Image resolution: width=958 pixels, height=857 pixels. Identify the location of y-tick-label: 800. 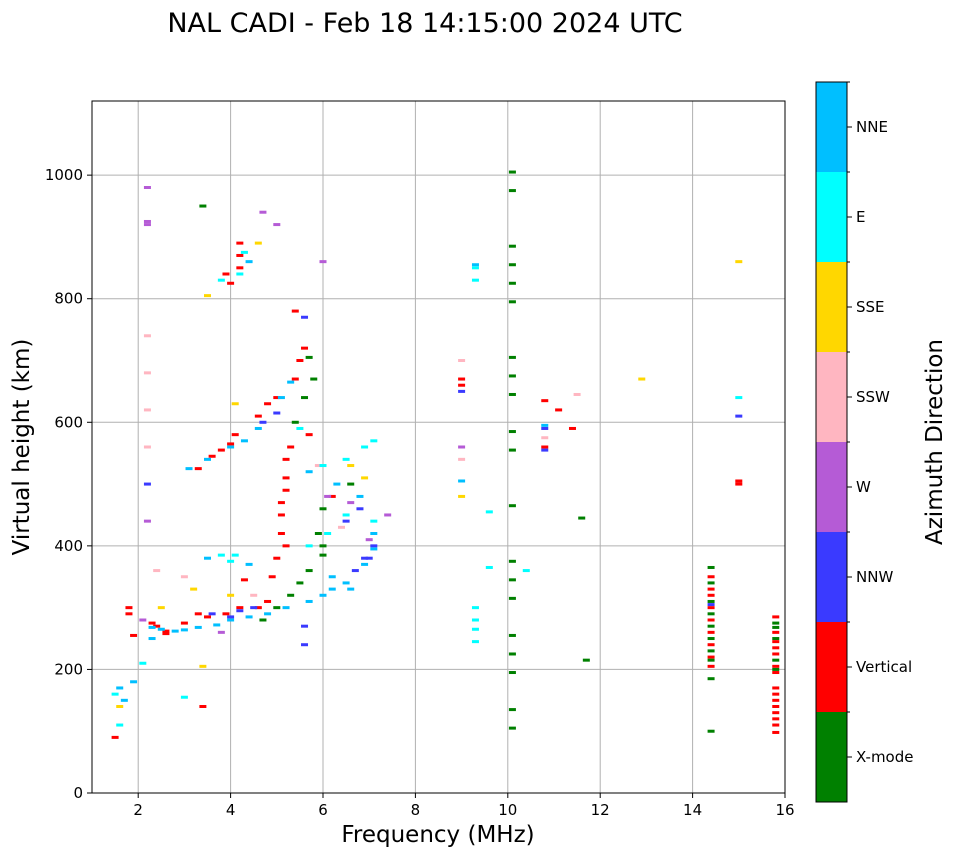
(68, 299).